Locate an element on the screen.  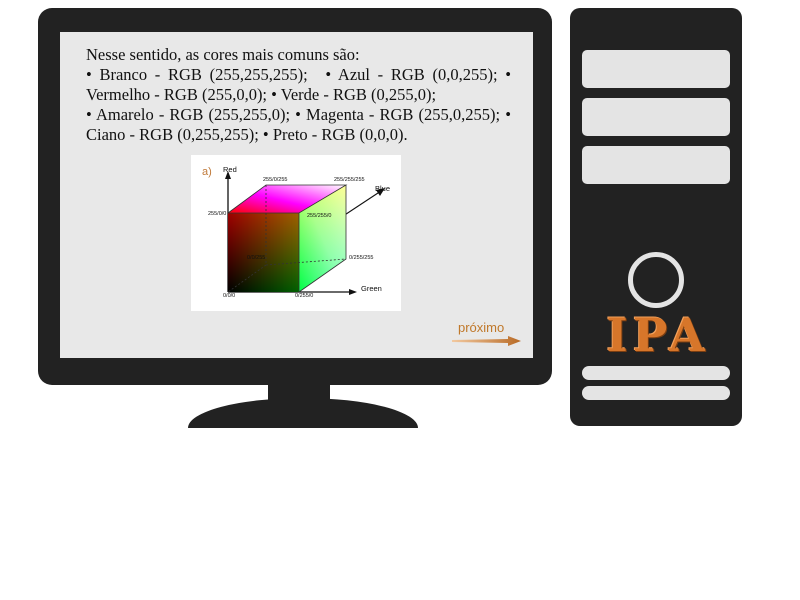
corner-label-cyan: 0/255/255 is located at coordinates (361, 258).